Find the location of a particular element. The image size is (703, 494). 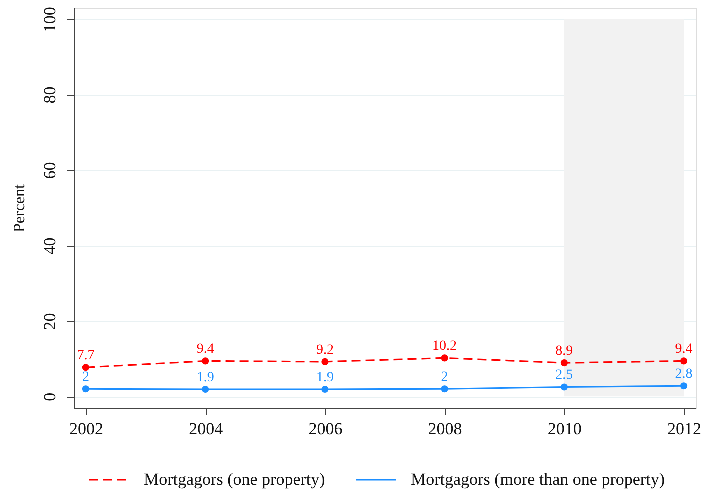

data-label: 8.9 is located at coordinates (565, 352).